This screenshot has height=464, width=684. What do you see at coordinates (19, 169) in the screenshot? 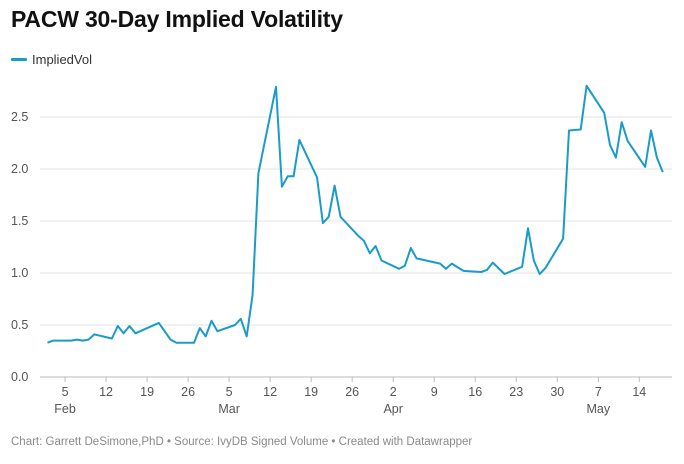
I see `y-tick-label: 2.0` at bounding box center [19, 169].